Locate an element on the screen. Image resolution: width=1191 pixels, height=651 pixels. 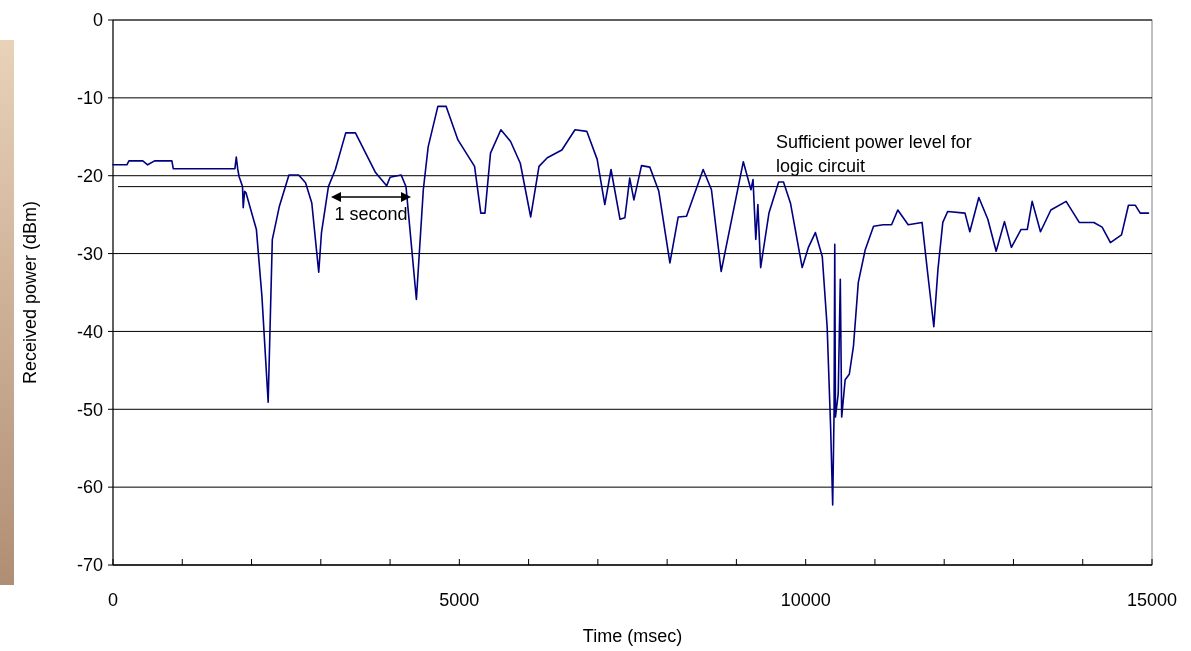
y-tick-label: -20 is located at coordinates (89, 176).